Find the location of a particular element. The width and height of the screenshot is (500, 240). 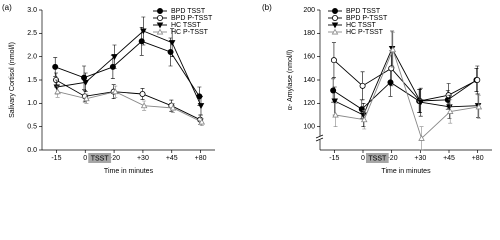

y-tick-label: 180 is located at coordinates (309, 33).